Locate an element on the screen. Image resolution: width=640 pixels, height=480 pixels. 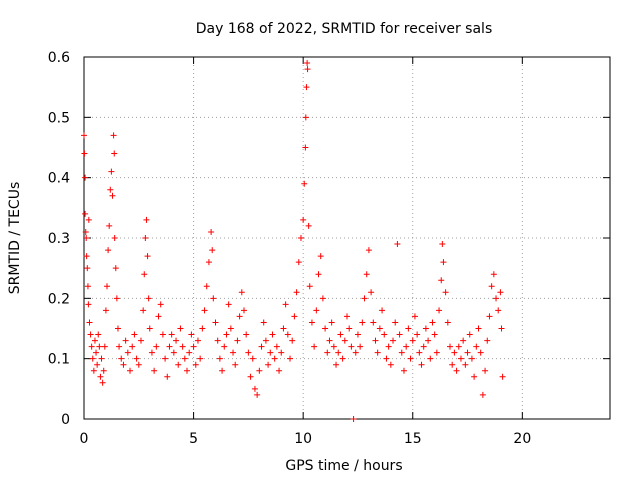
x-tick-label: 5 is located at coordinates (193, 439).